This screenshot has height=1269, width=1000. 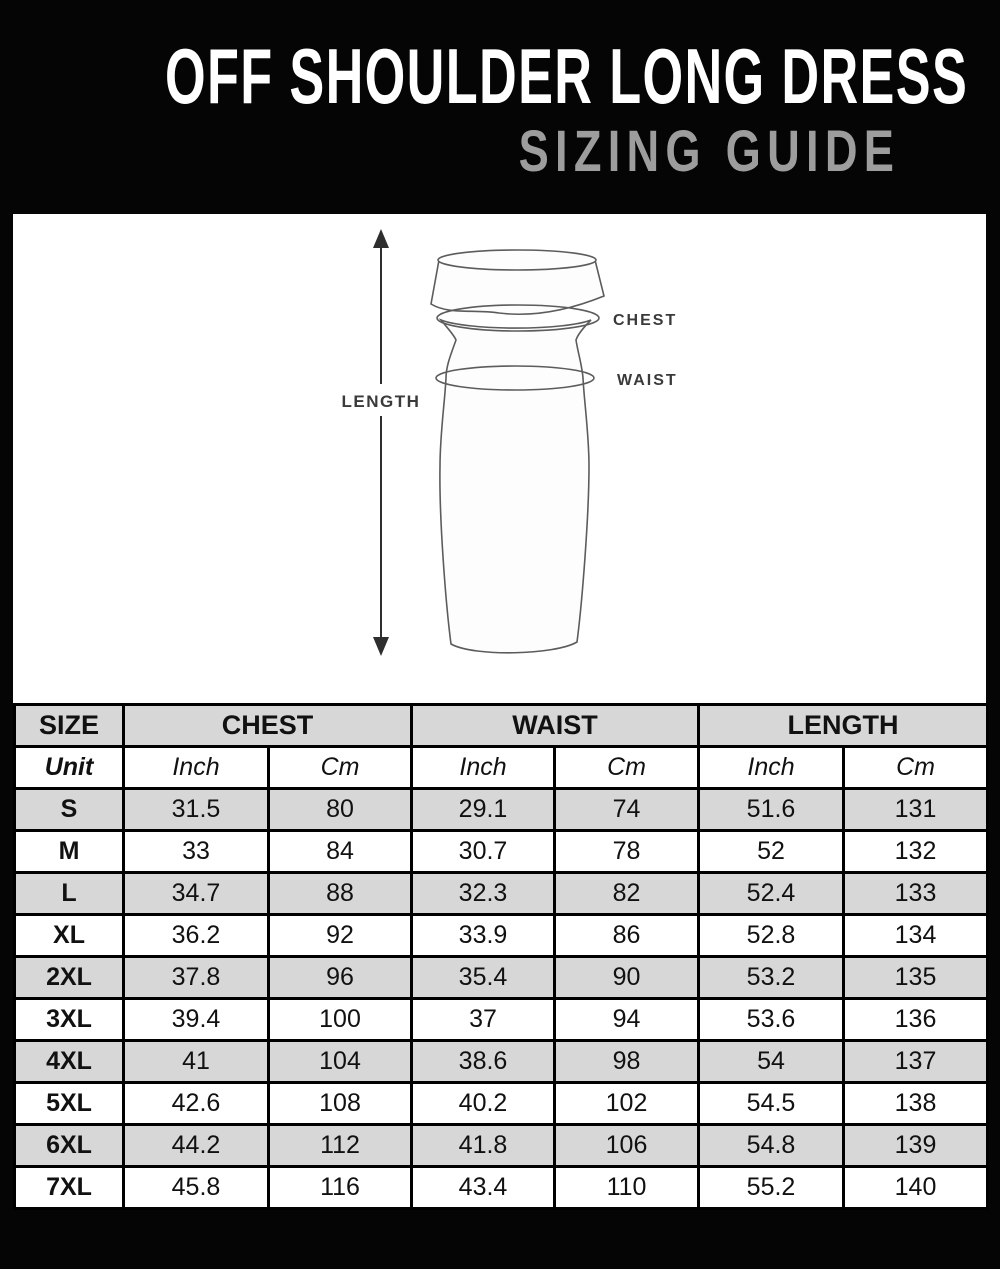 What do you see at coordinates (69, 1019) in the screenshot?
I see `size-label-cell: 3XL` at bounding box center [69, 1019].